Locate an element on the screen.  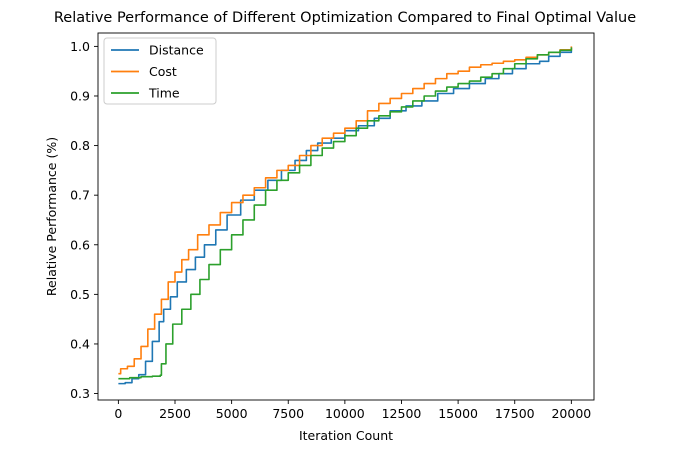
legend-label-distance: Distance is located at coordinates (176, 50).